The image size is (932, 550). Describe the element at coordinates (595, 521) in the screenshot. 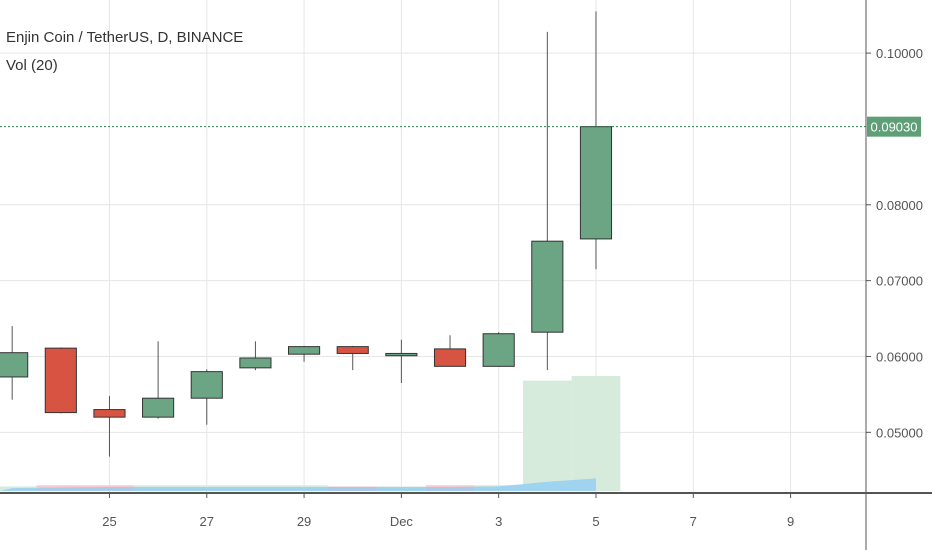

I see `x-tick-label: 5` at that location.